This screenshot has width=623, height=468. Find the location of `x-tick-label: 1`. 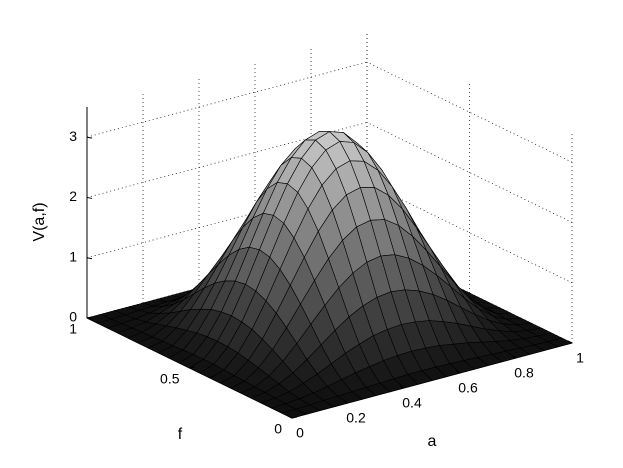

x-tick-label: 1 is located at coordinates (580, 358).